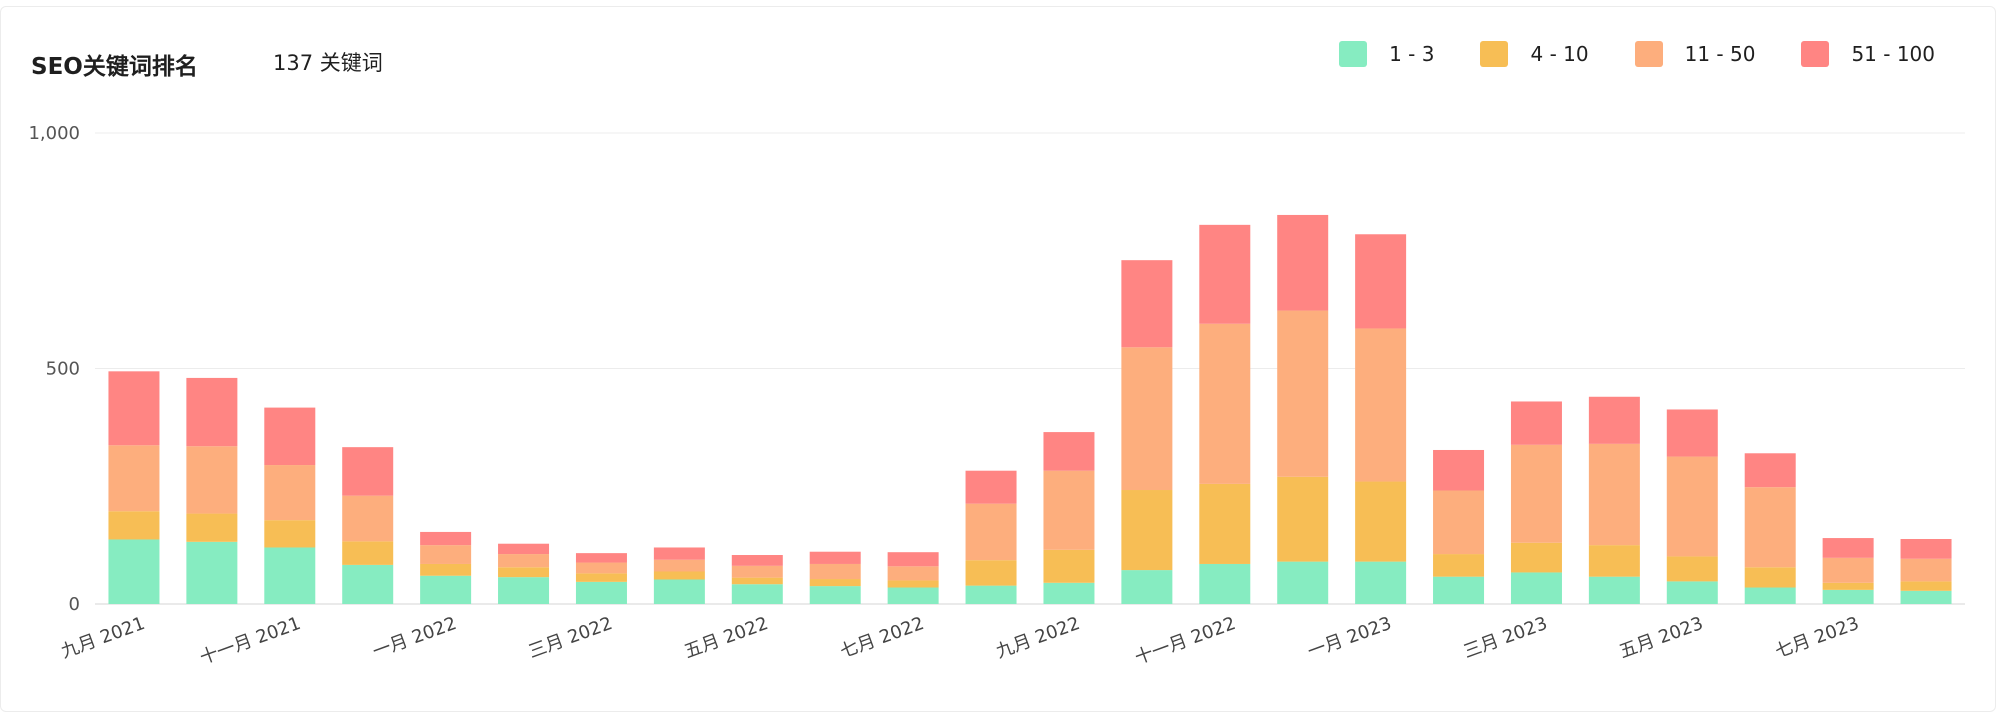 The image size is (1999, 715). What do you see at coordinates (1534, 54) in the screenshot?
I see `legend-item: 4 - 10` at bounding box center [1534, 54].